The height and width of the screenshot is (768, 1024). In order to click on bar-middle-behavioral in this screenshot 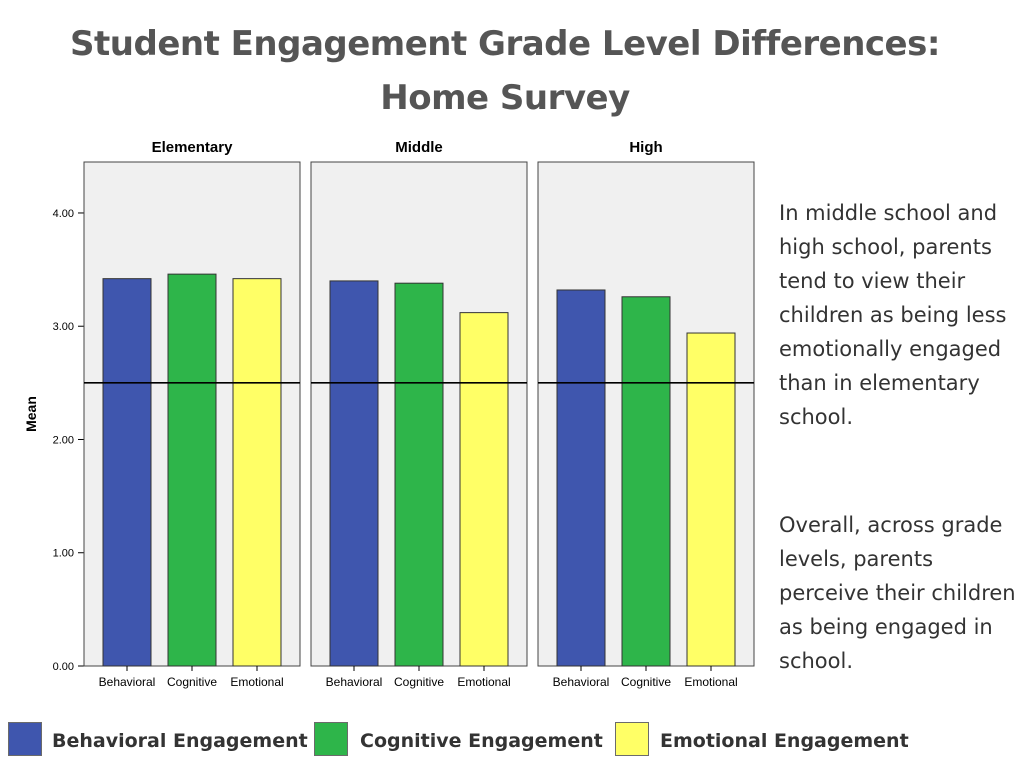, I will do `click(354, 473)`.